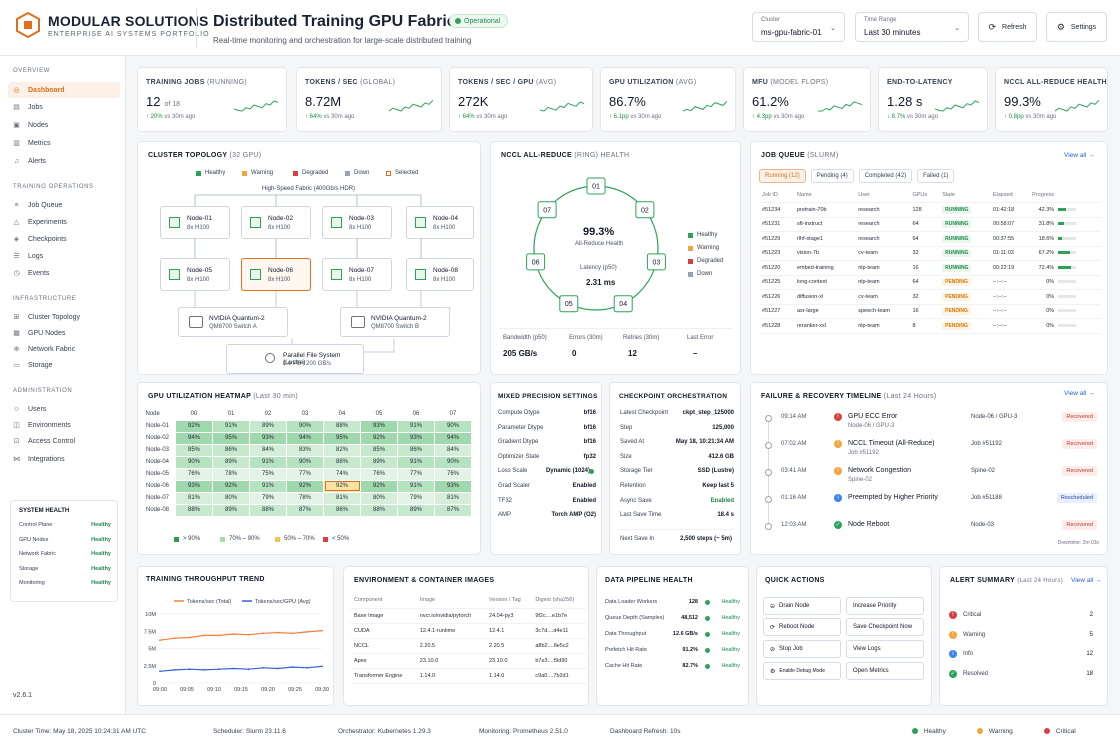 Image resolution: width=1120 pixels, height=746 pixels. Describe the element at coordinates (536, 262) in the screenshot. I see `ring-node: 06` at that location.